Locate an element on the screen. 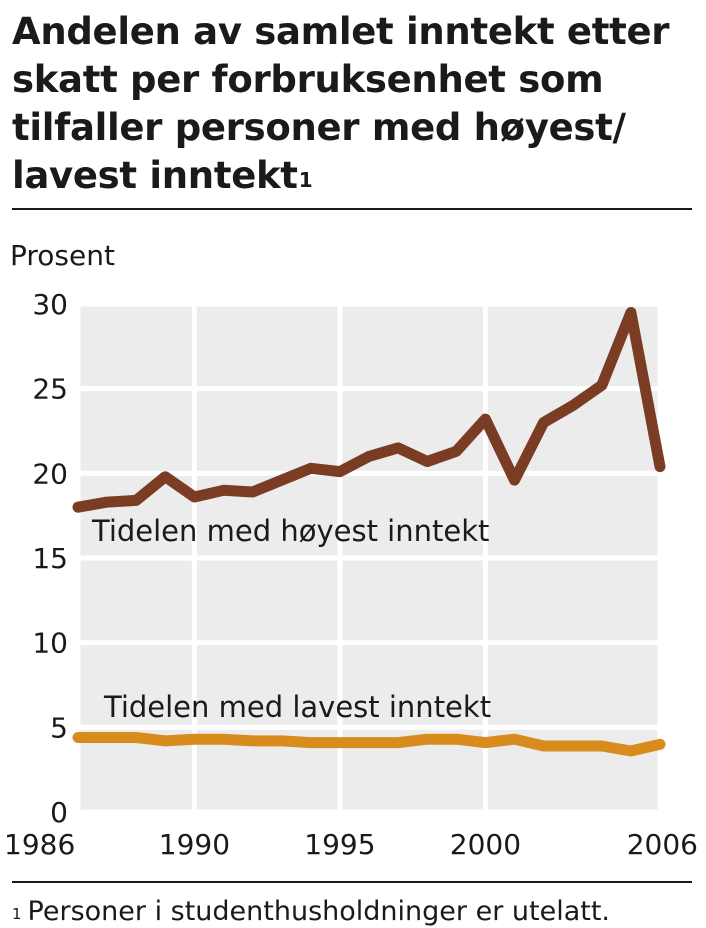 Image resolution: width=706 pixels, height=928 pixels. y-tick-labels: 0 5 10 15 20 25 30 is located at coordinates (50, 558).